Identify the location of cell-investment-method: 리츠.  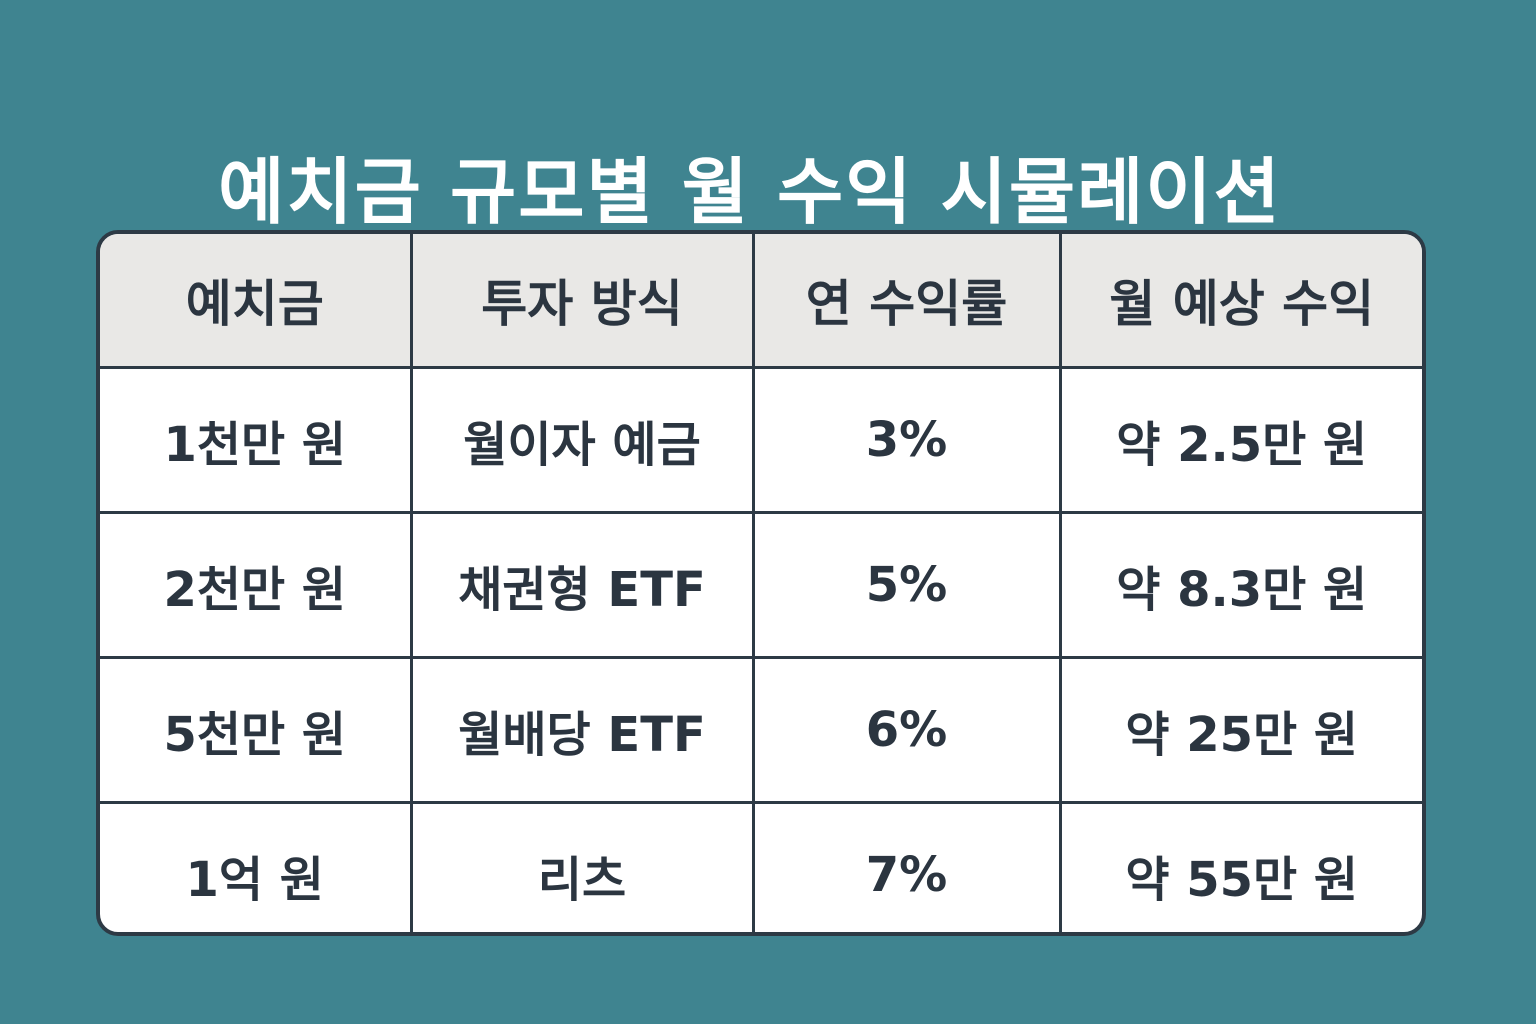
(582, 866).